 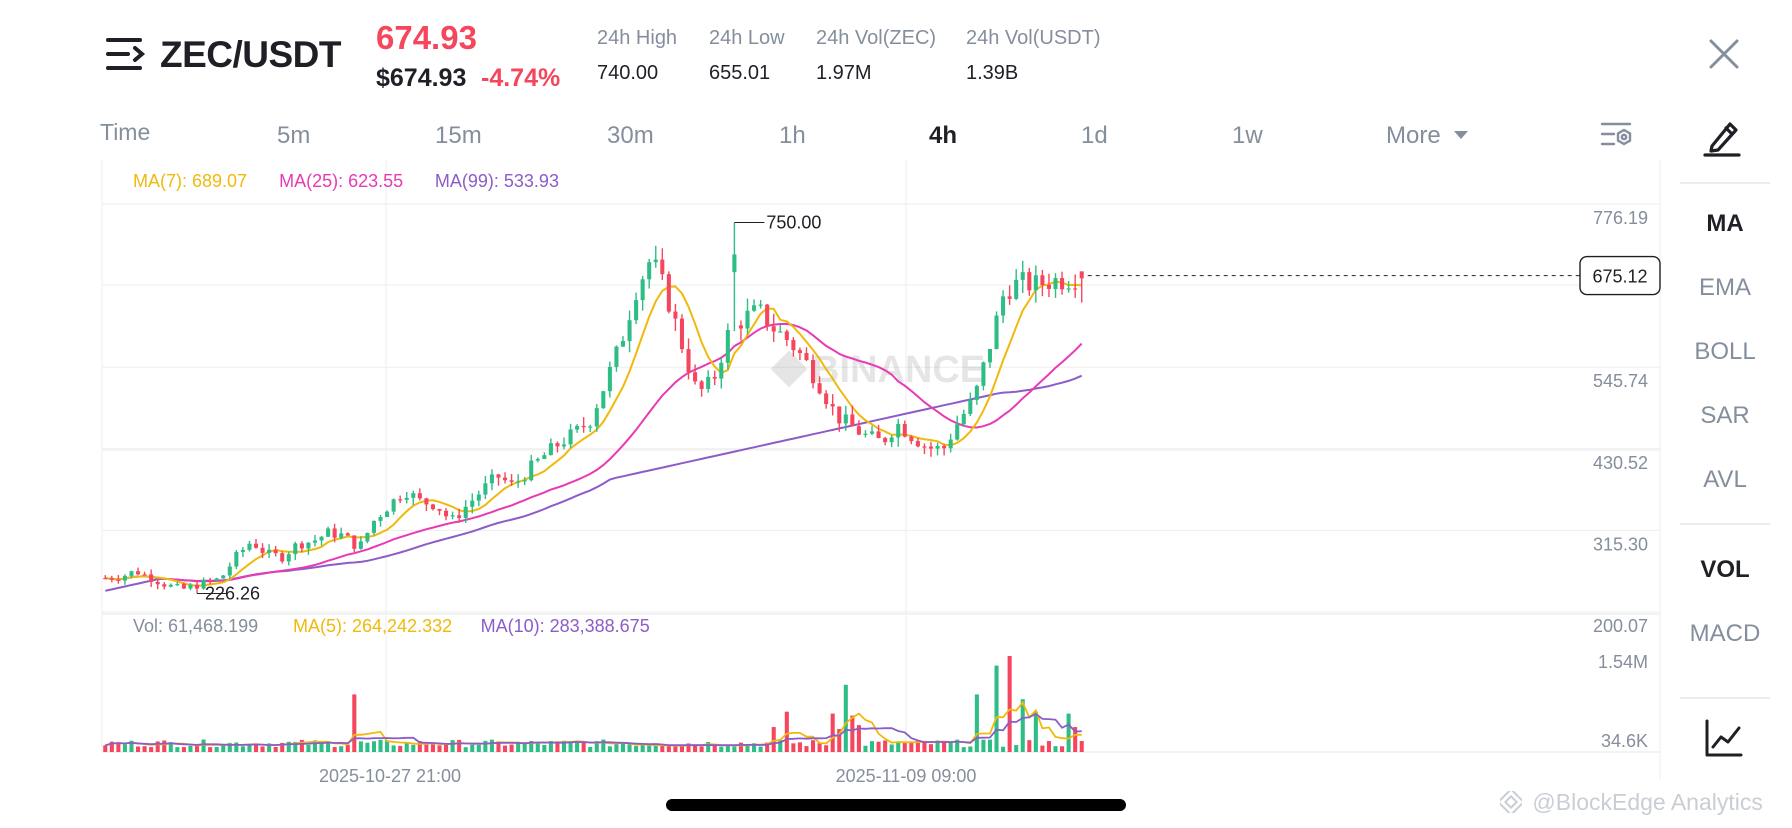 What do you see at coordinates (1620, 626) in the screenshot?
I see `y-tick-label: 200.07` at bounding box center [1620, 626].